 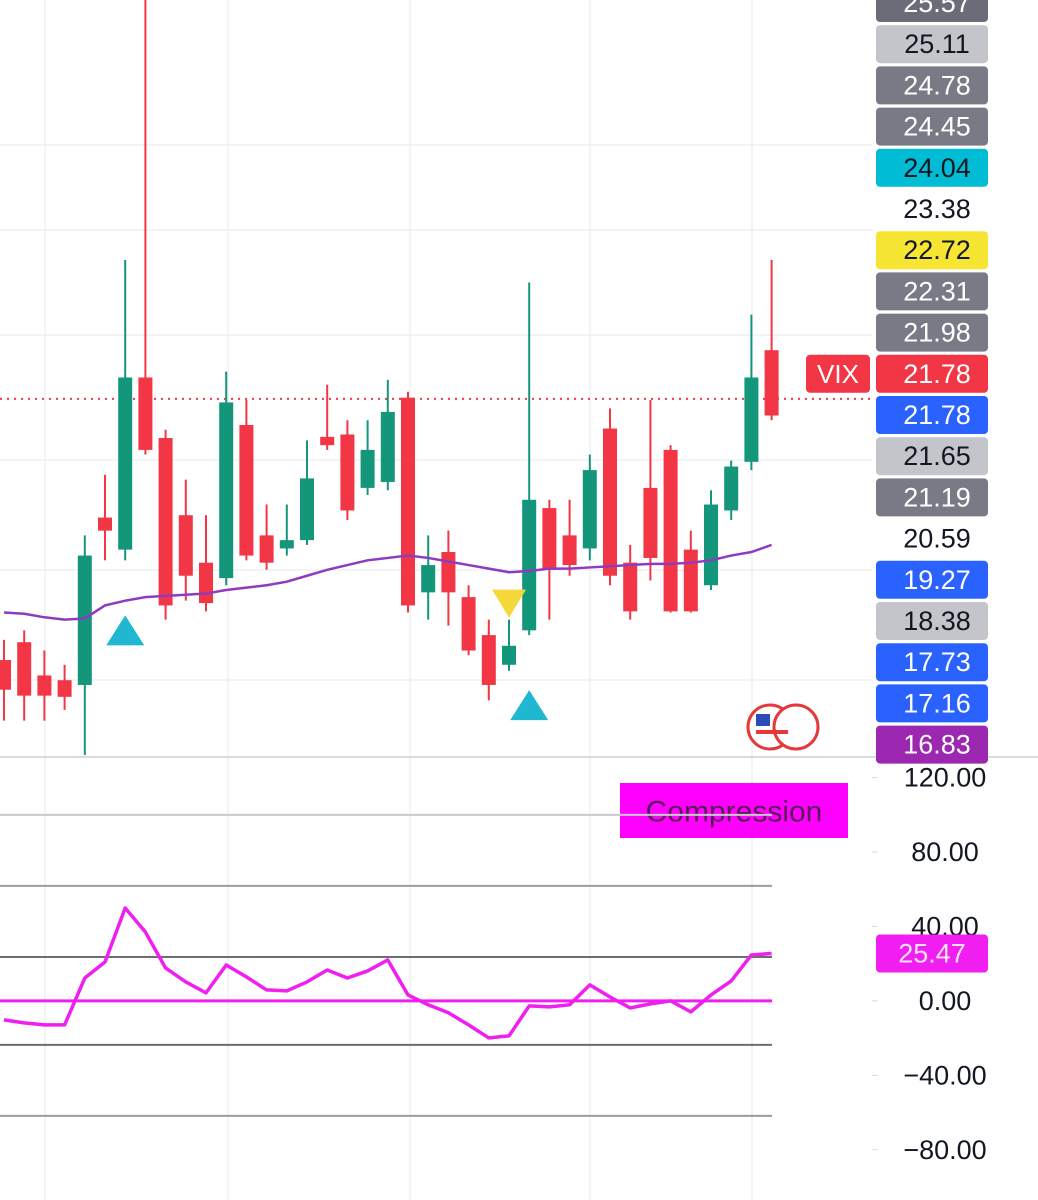 I want to click on price-tag: 25.57, so click(x=937, y=9).